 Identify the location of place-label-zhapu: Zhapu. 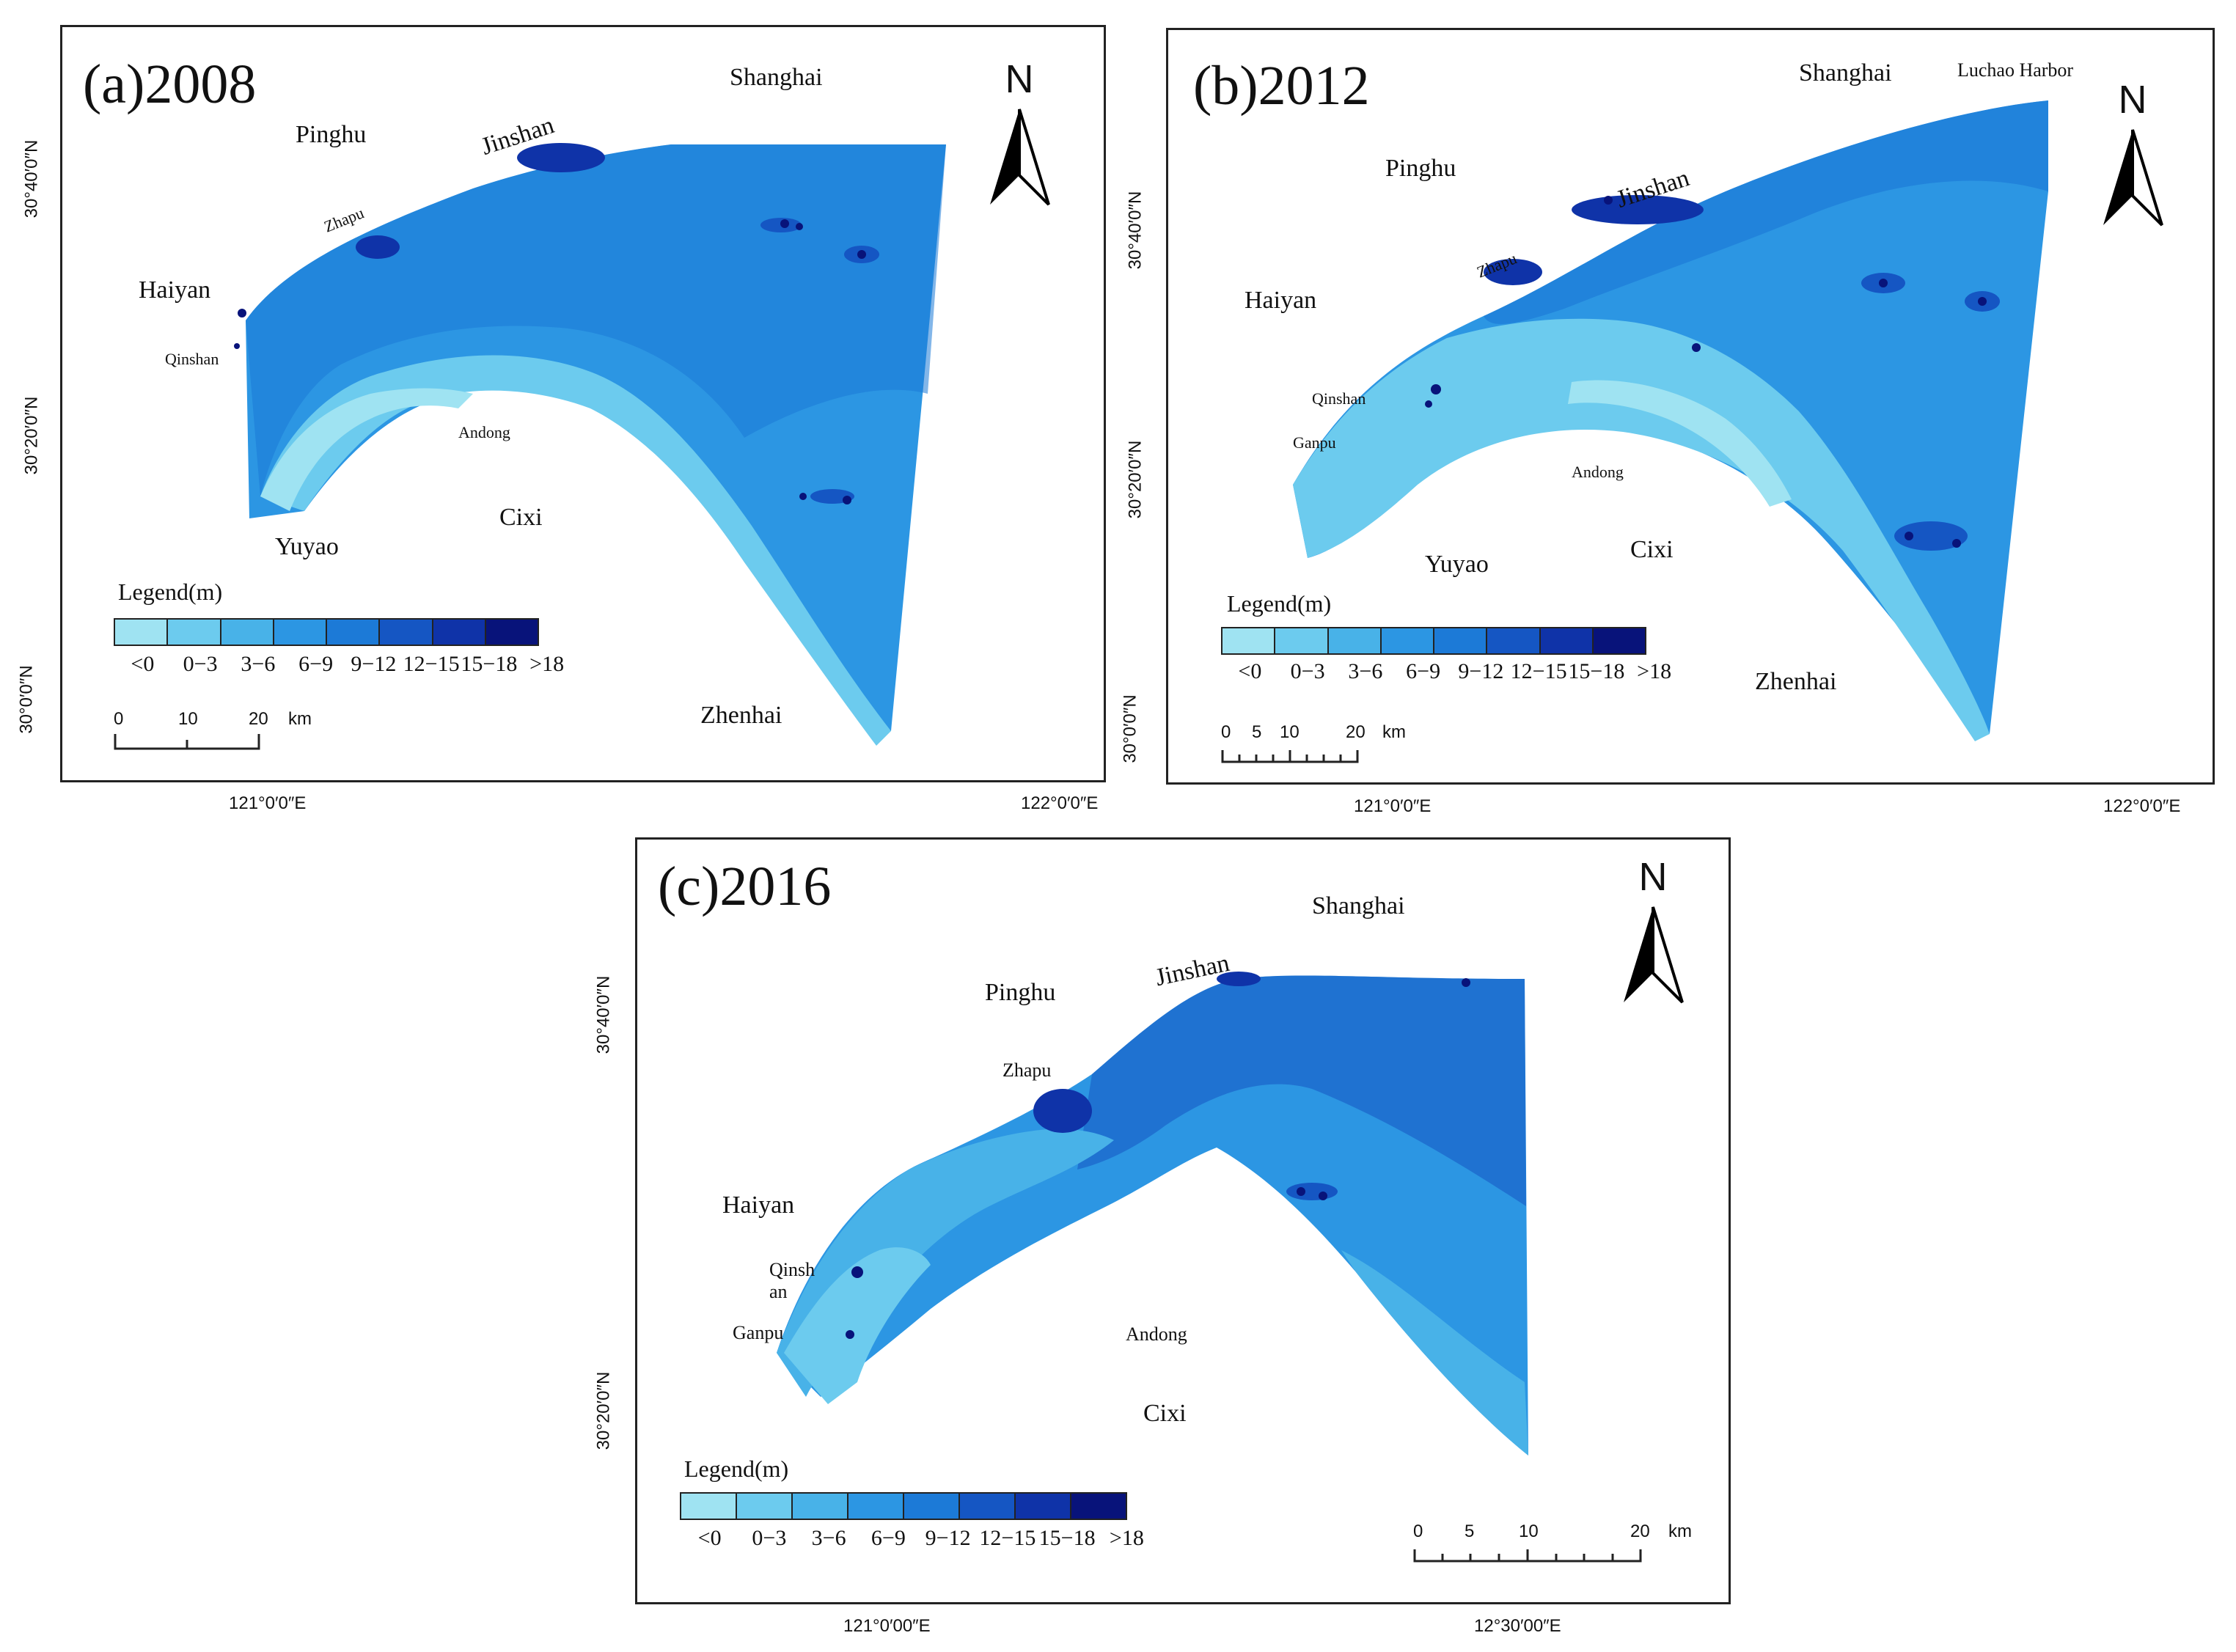
(1027, 1071).